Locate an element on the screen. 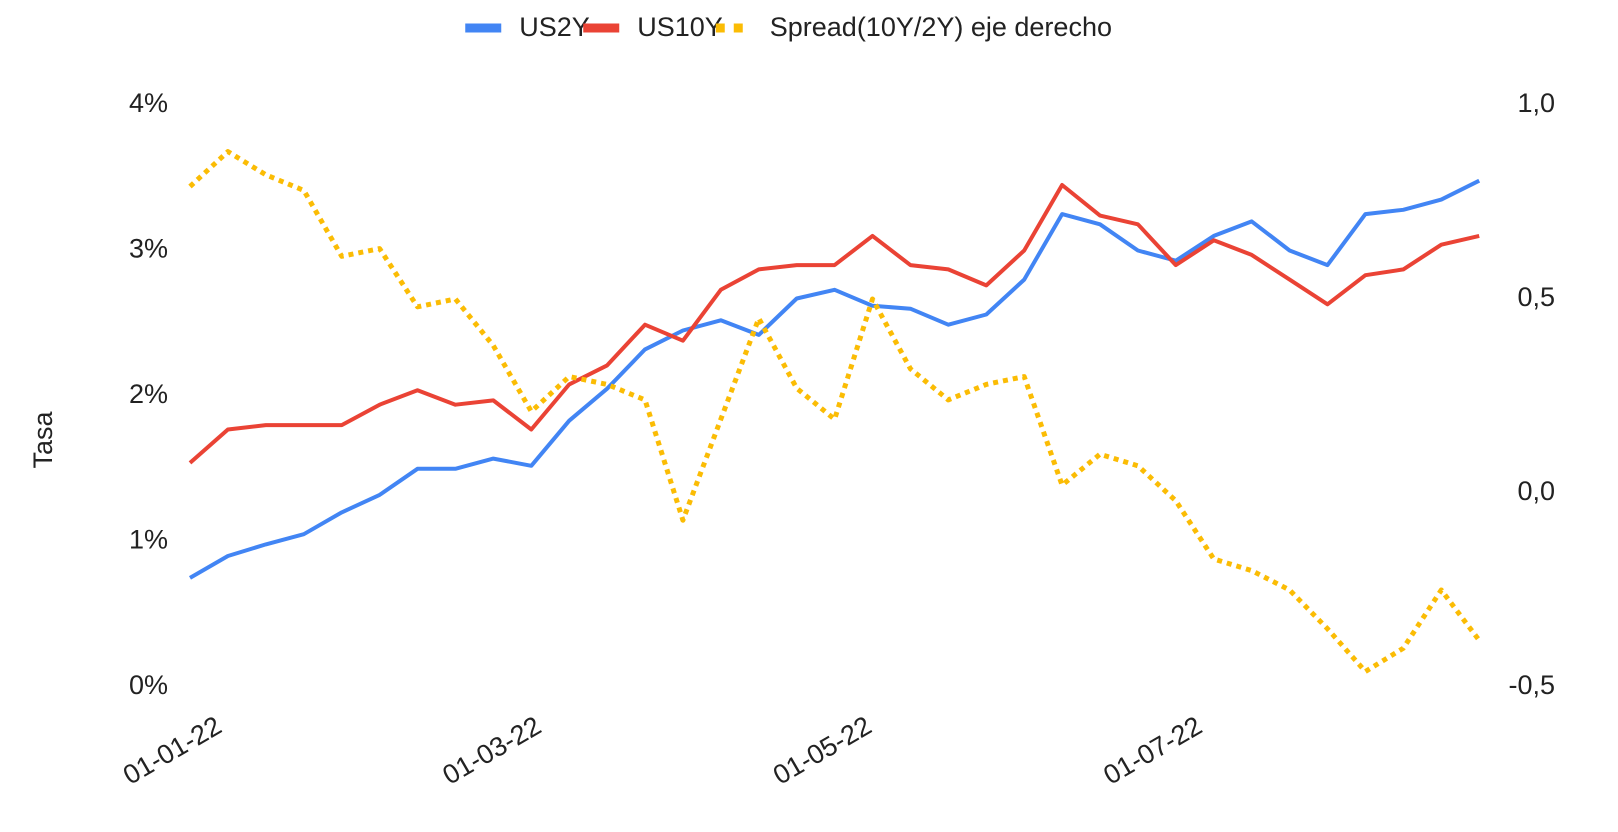 The height and width of the screenshot is (832, 1618). legend-label: US10Y is located at coordinates (680, 27).